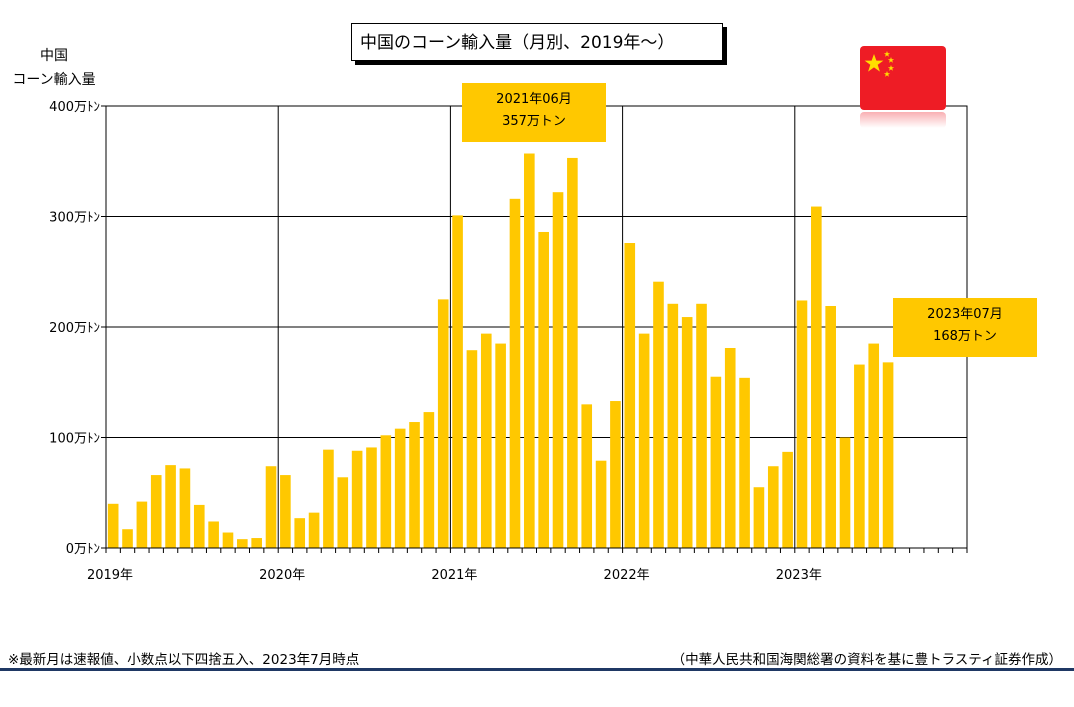 Image resolution: width=1074 pixels, height=707 pixels. Describe the element at coordinates (282, 575) in the screenshot. I see `x-tick-label: 2020年` at that location.